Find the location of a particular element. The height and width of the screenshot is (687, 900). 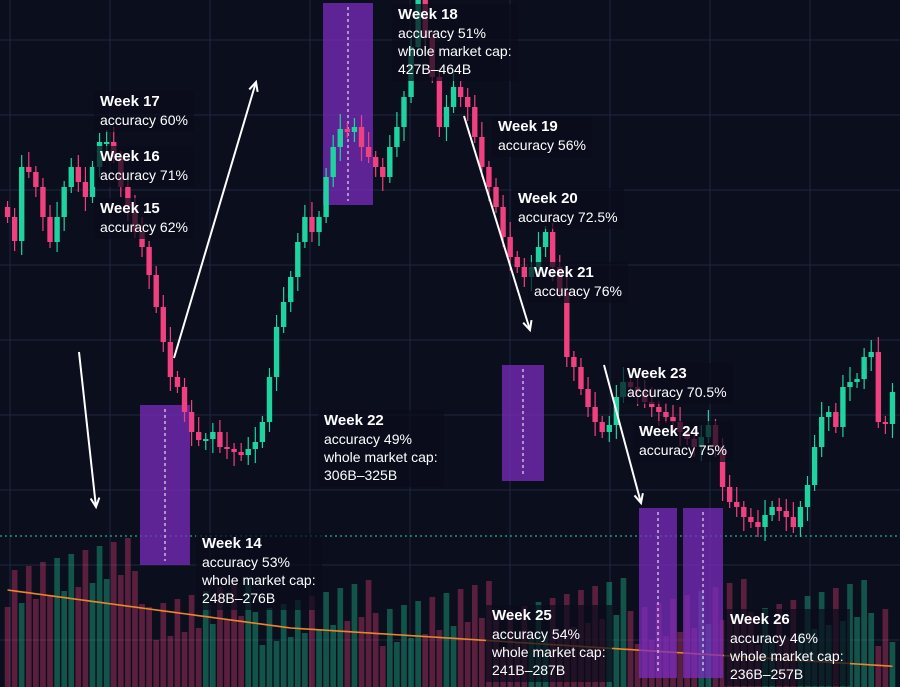

week-14-accuracy: accuracy 53% is located at coordinates (246, 562).